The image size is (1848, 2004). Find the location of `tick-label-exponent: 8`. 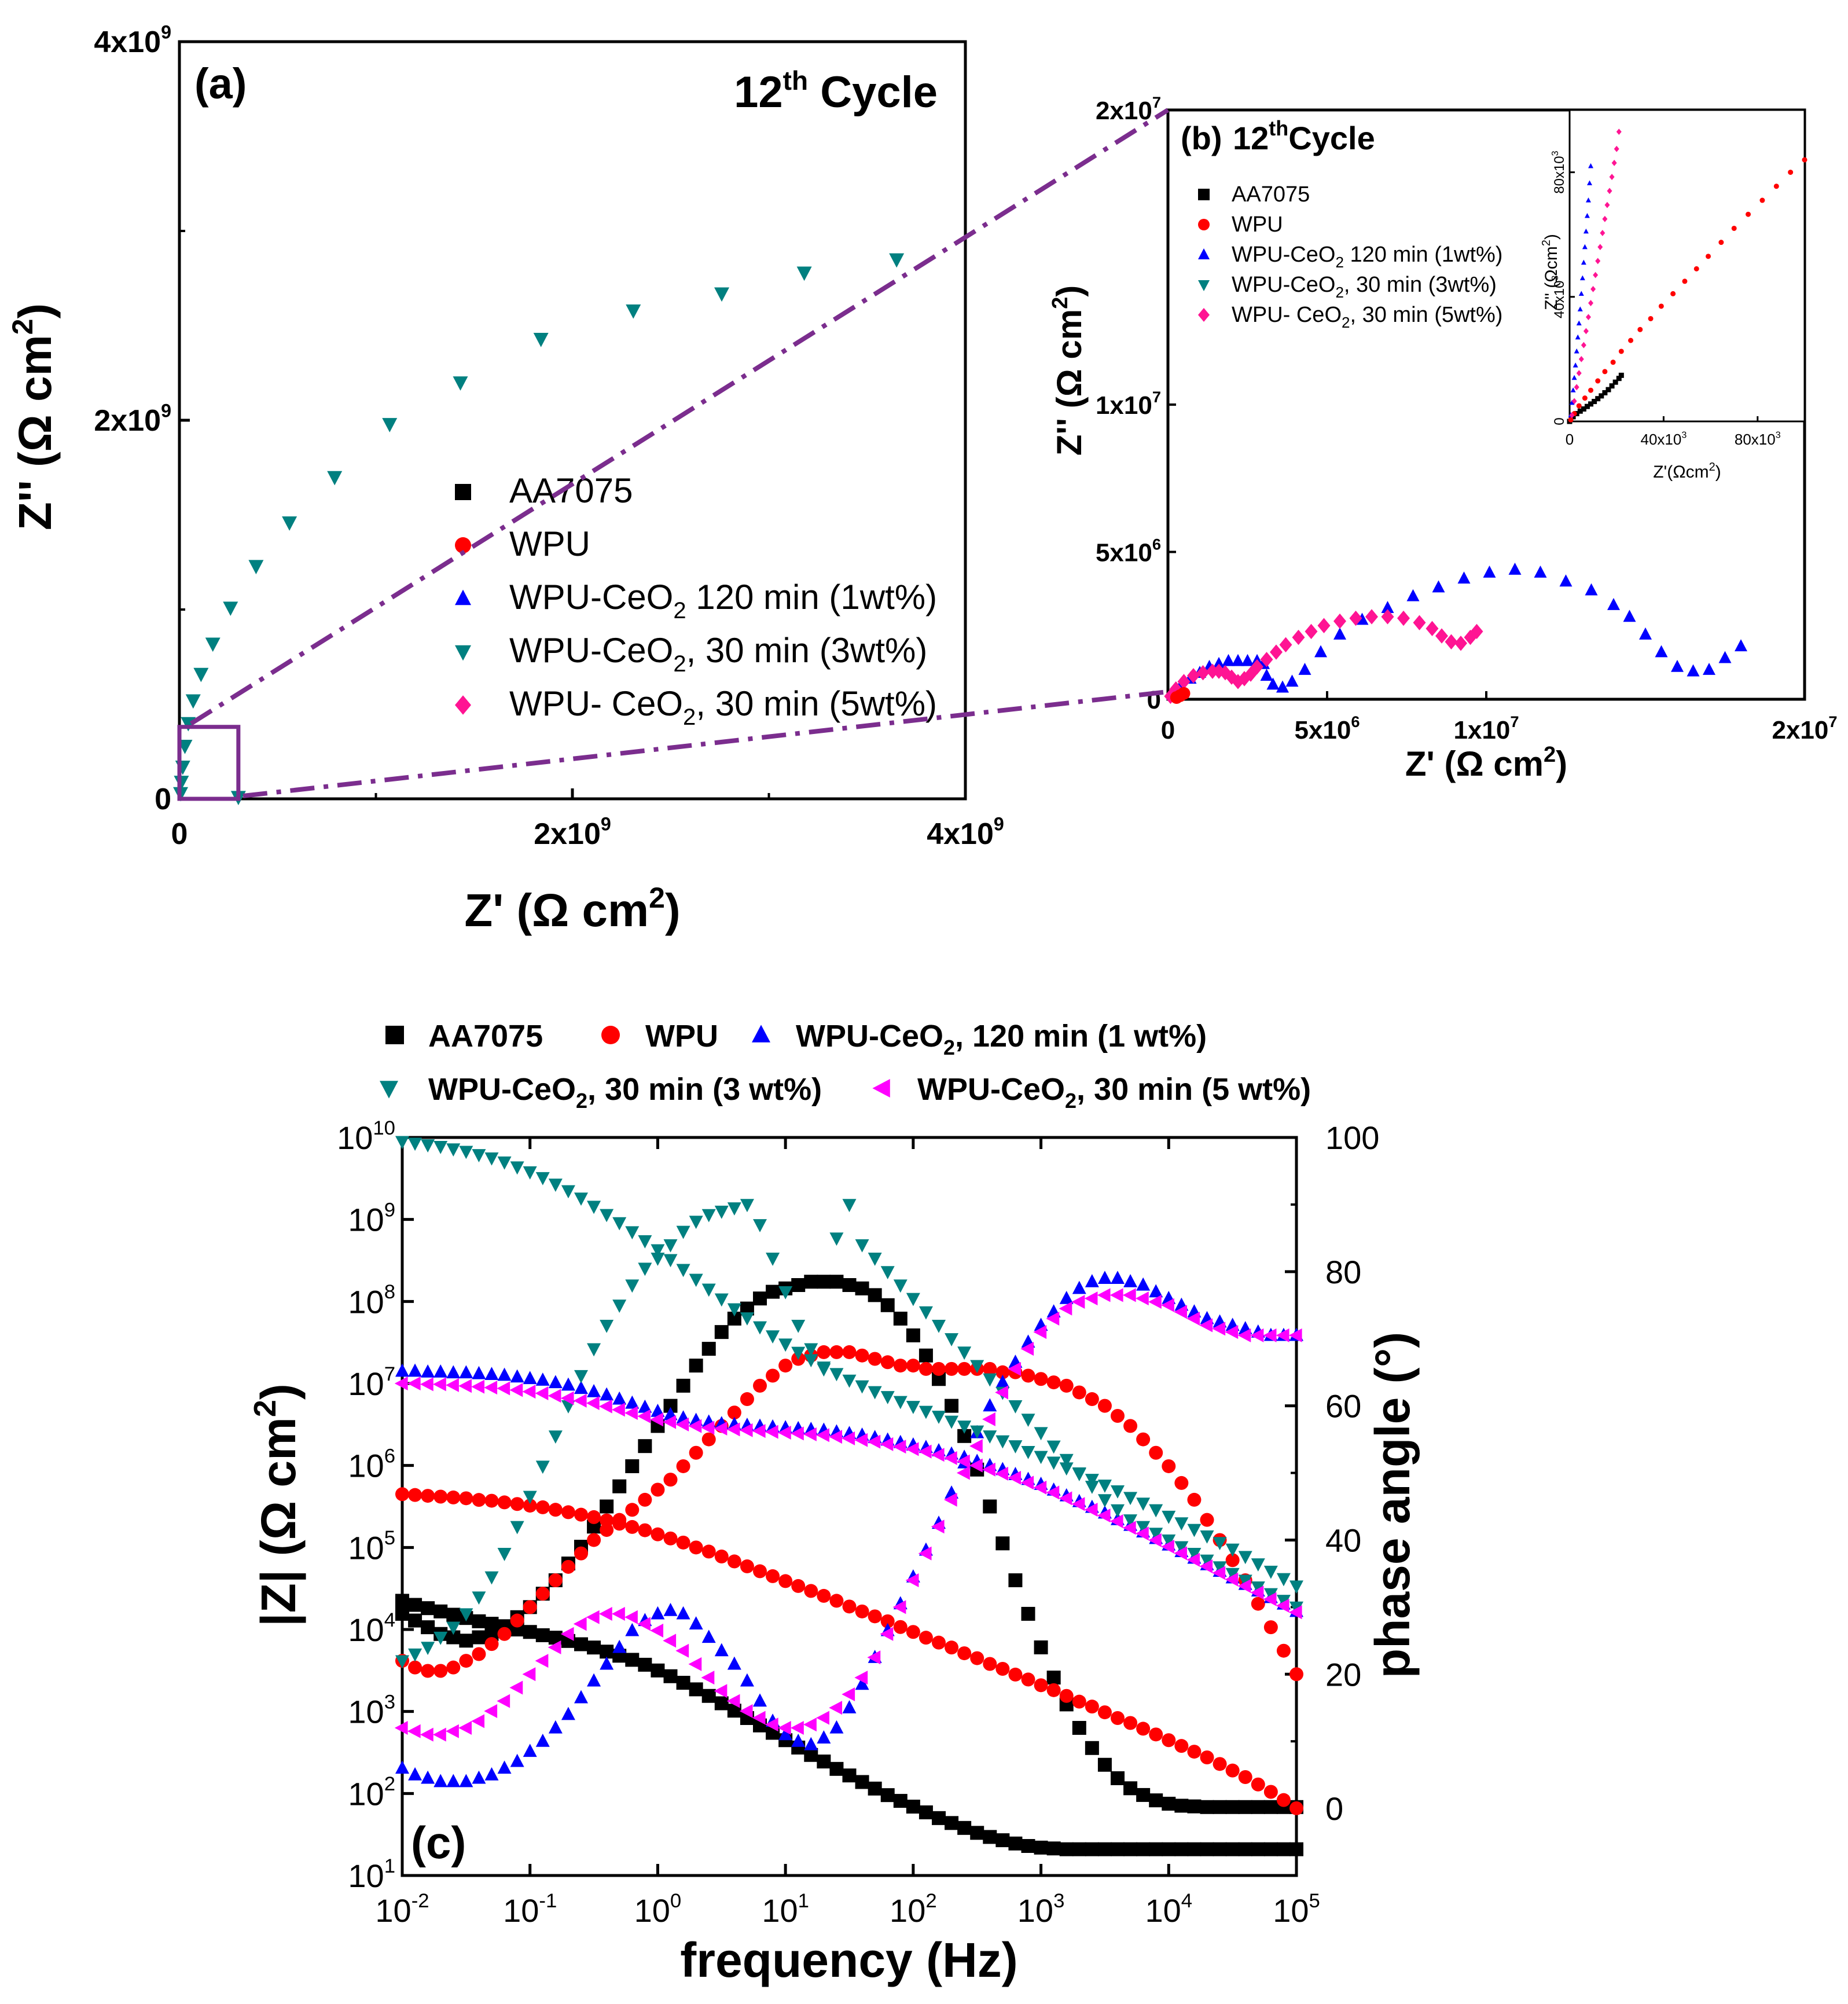

tick-label-exponent: 8 is located at coordinates (389, 1292).